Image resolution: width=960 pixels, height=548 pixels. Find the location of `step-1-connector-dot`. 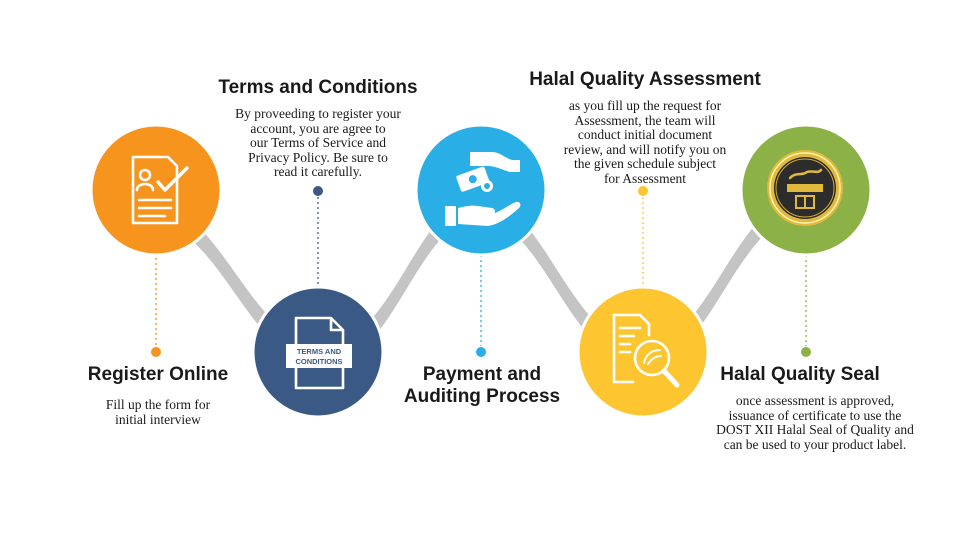

step-1-connector-dot is located at coordinates (156, 352).